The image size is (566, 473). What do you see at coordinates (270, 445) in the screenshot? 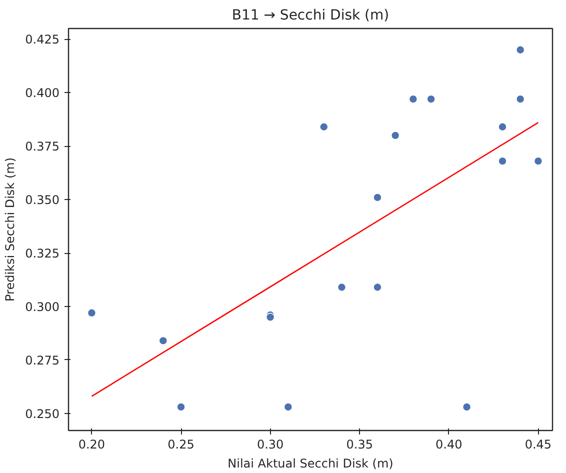
I see `x-tick-label: 0.30` at bounding box center [270, 445].